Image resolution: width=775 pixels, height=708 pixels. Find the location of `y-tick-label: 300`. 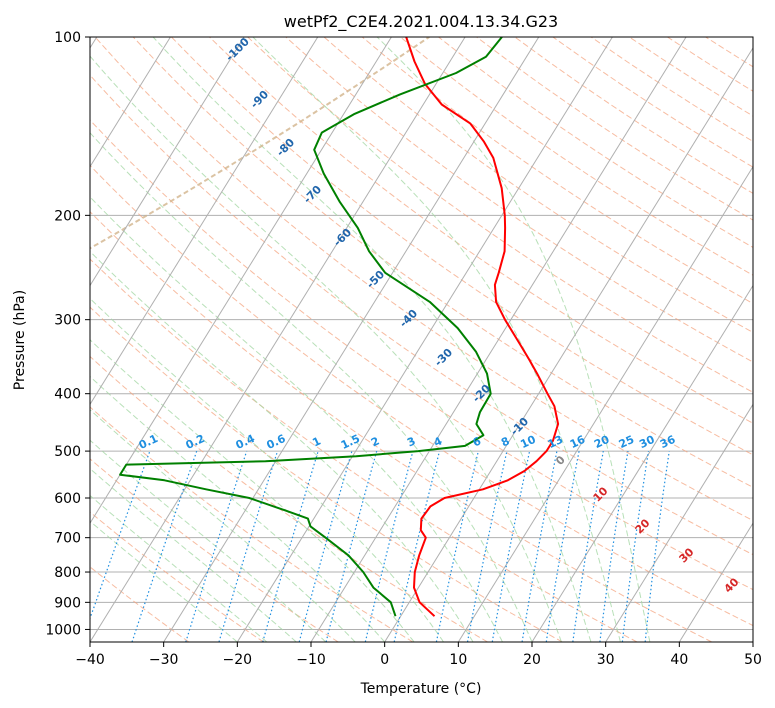

y-tick-label: 300 is located at coordinates (67, 321).